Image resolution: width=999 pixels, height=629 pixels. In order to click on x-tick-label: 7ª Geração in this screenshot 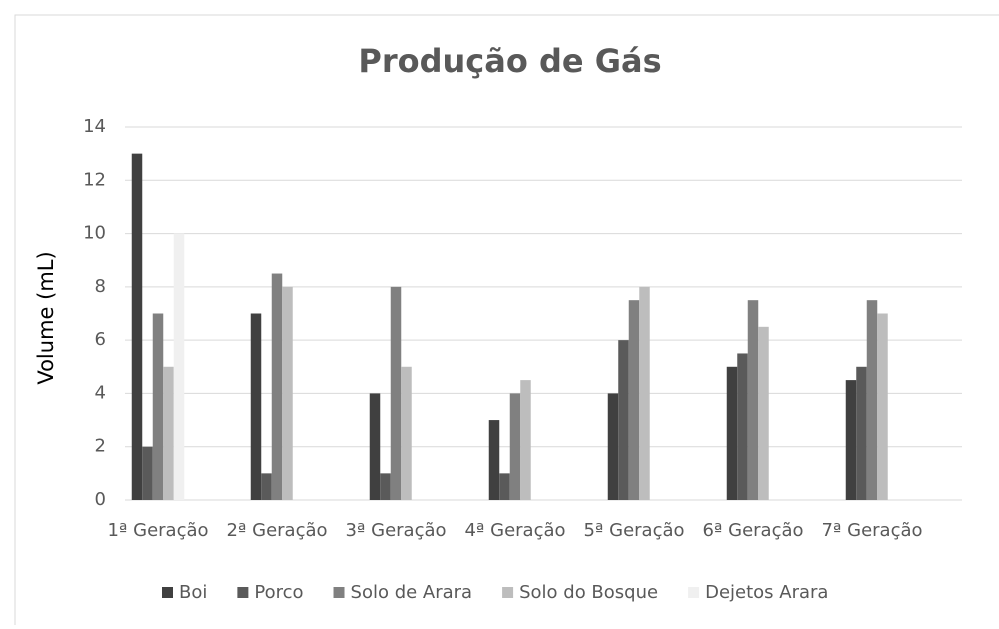, I will do `click(871, 530)`.